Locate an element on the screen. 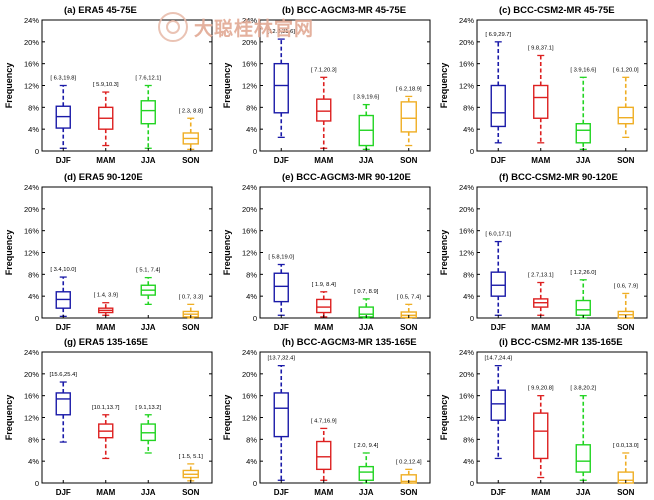  box-JJA: [ 3.8,20.2] is located at coordinates (583, 433).